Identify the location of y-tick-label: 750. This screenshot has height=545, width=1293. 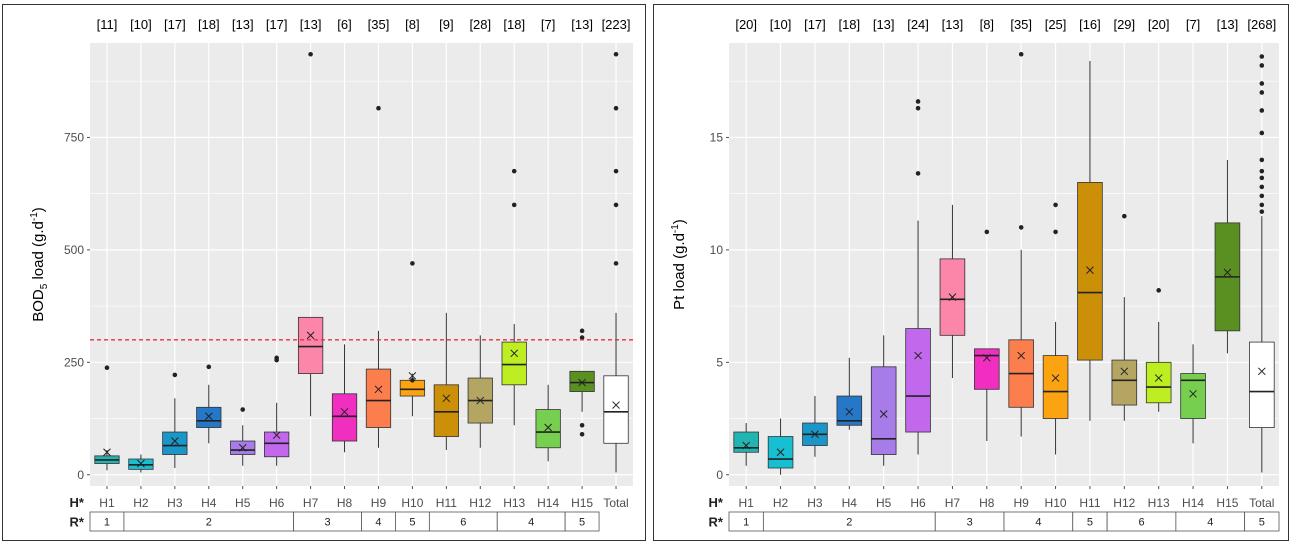
(74, 137).